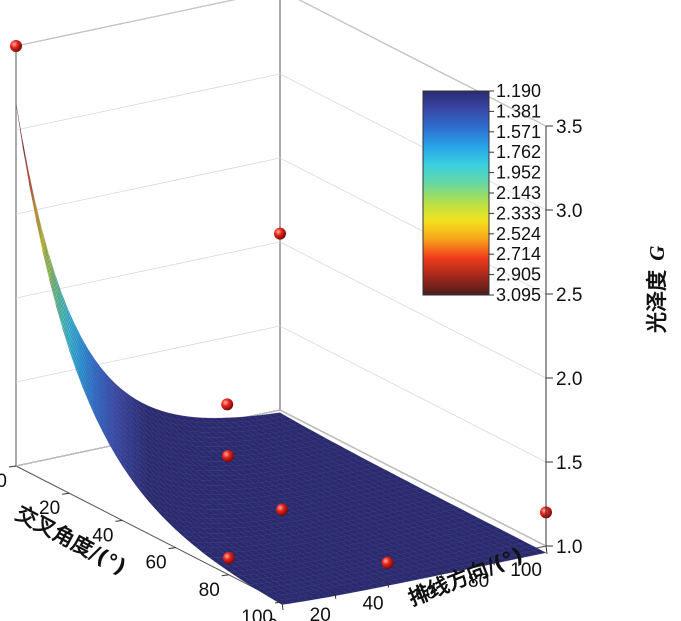 The height and width of the screenshot is (621, 681). What do you see at coordinates (518, 132) in the screenshot?
I see `colorbar-tick-label: 1.571` at bounding box center [518, 132].